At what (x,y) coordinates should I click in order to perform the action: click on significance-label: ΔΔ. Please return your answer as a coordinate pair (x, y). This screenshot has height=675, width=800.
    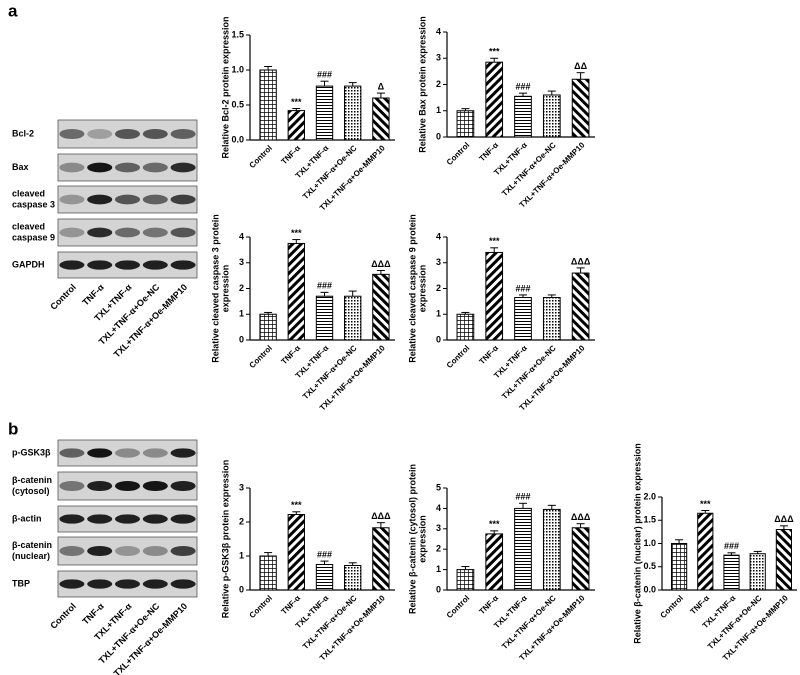
    Looking at the image, I should click on (580, 66).